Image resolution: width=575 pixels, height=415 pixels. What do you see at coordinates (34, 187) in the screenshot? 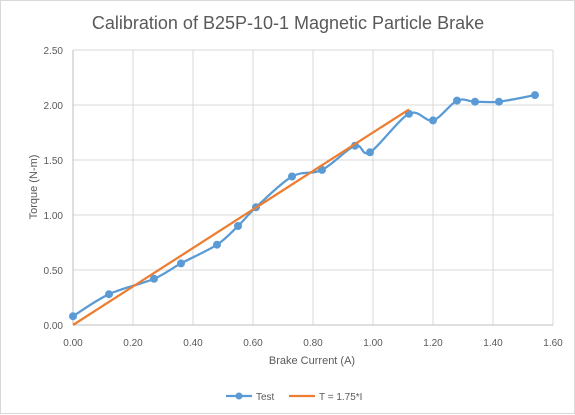
I see `y-axis-label: Torque (N-m)` at bounding box center [34, 187].